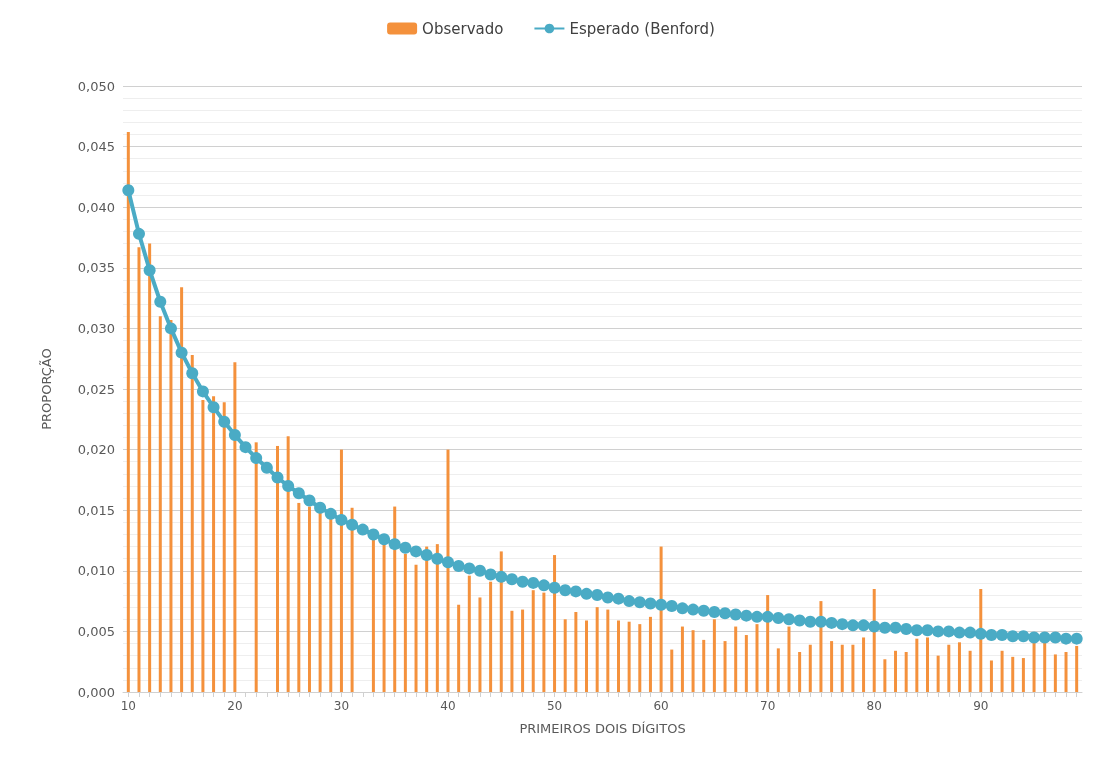  I want to click on y-tick-label: 0,035, so click(96, 268).